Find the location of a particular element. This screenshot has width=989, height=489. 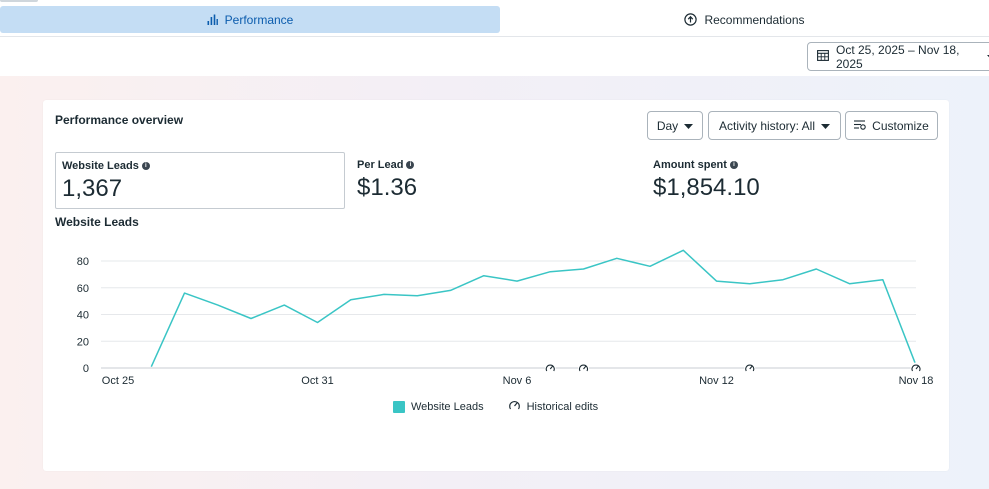

customize-button: Customize is located at coordinates (891, 125).